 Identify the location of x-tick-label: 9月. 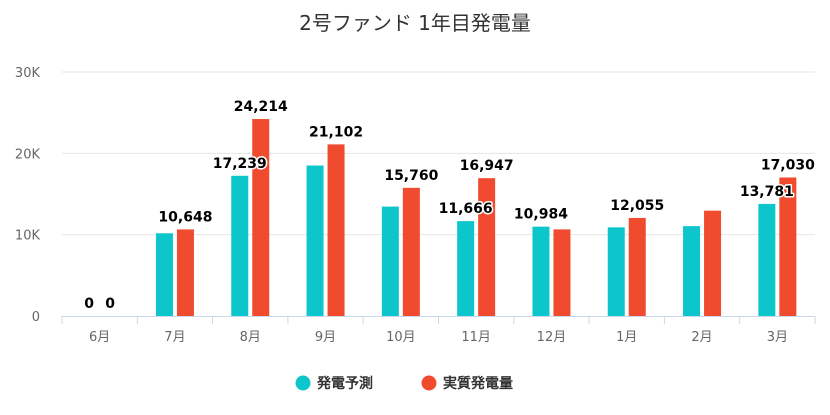
(325, 337).